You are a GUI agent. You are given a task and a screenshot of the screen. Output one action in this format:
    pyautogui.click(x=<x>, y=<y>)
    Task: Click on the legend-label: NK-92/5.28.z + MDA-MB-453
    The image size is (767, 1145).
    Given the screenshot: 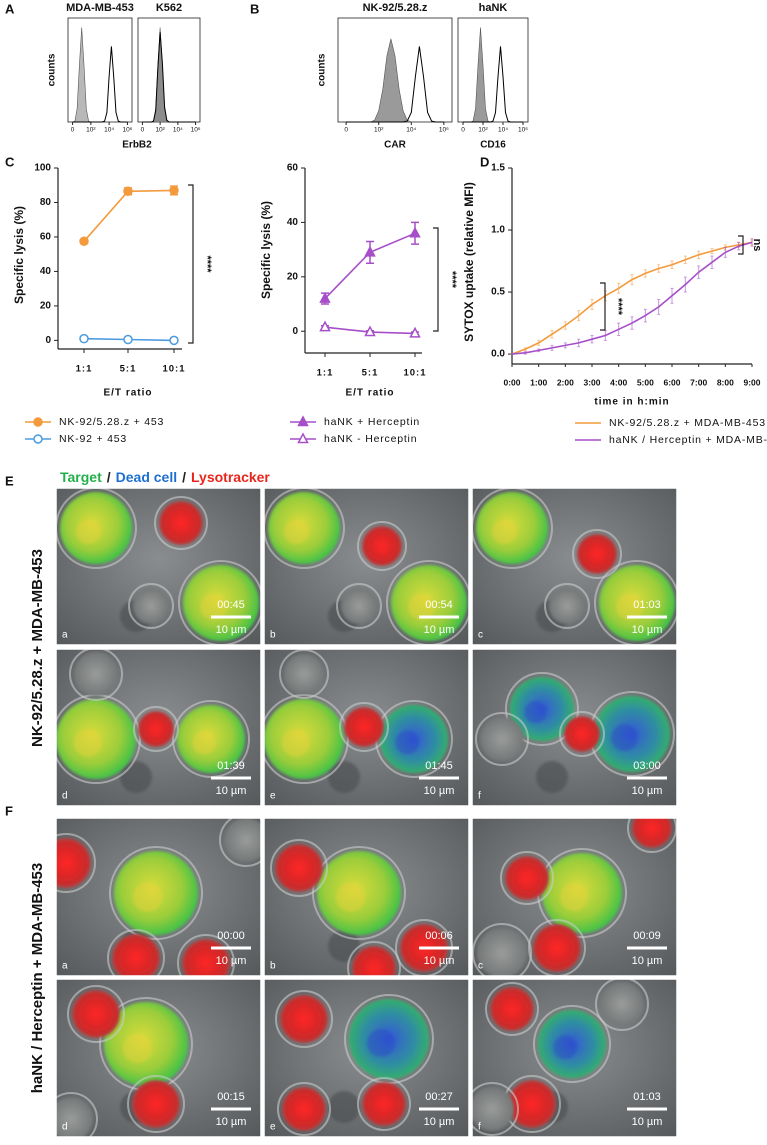 What is the action you would take?
    pyautogui.click(x=687, y=423)
    